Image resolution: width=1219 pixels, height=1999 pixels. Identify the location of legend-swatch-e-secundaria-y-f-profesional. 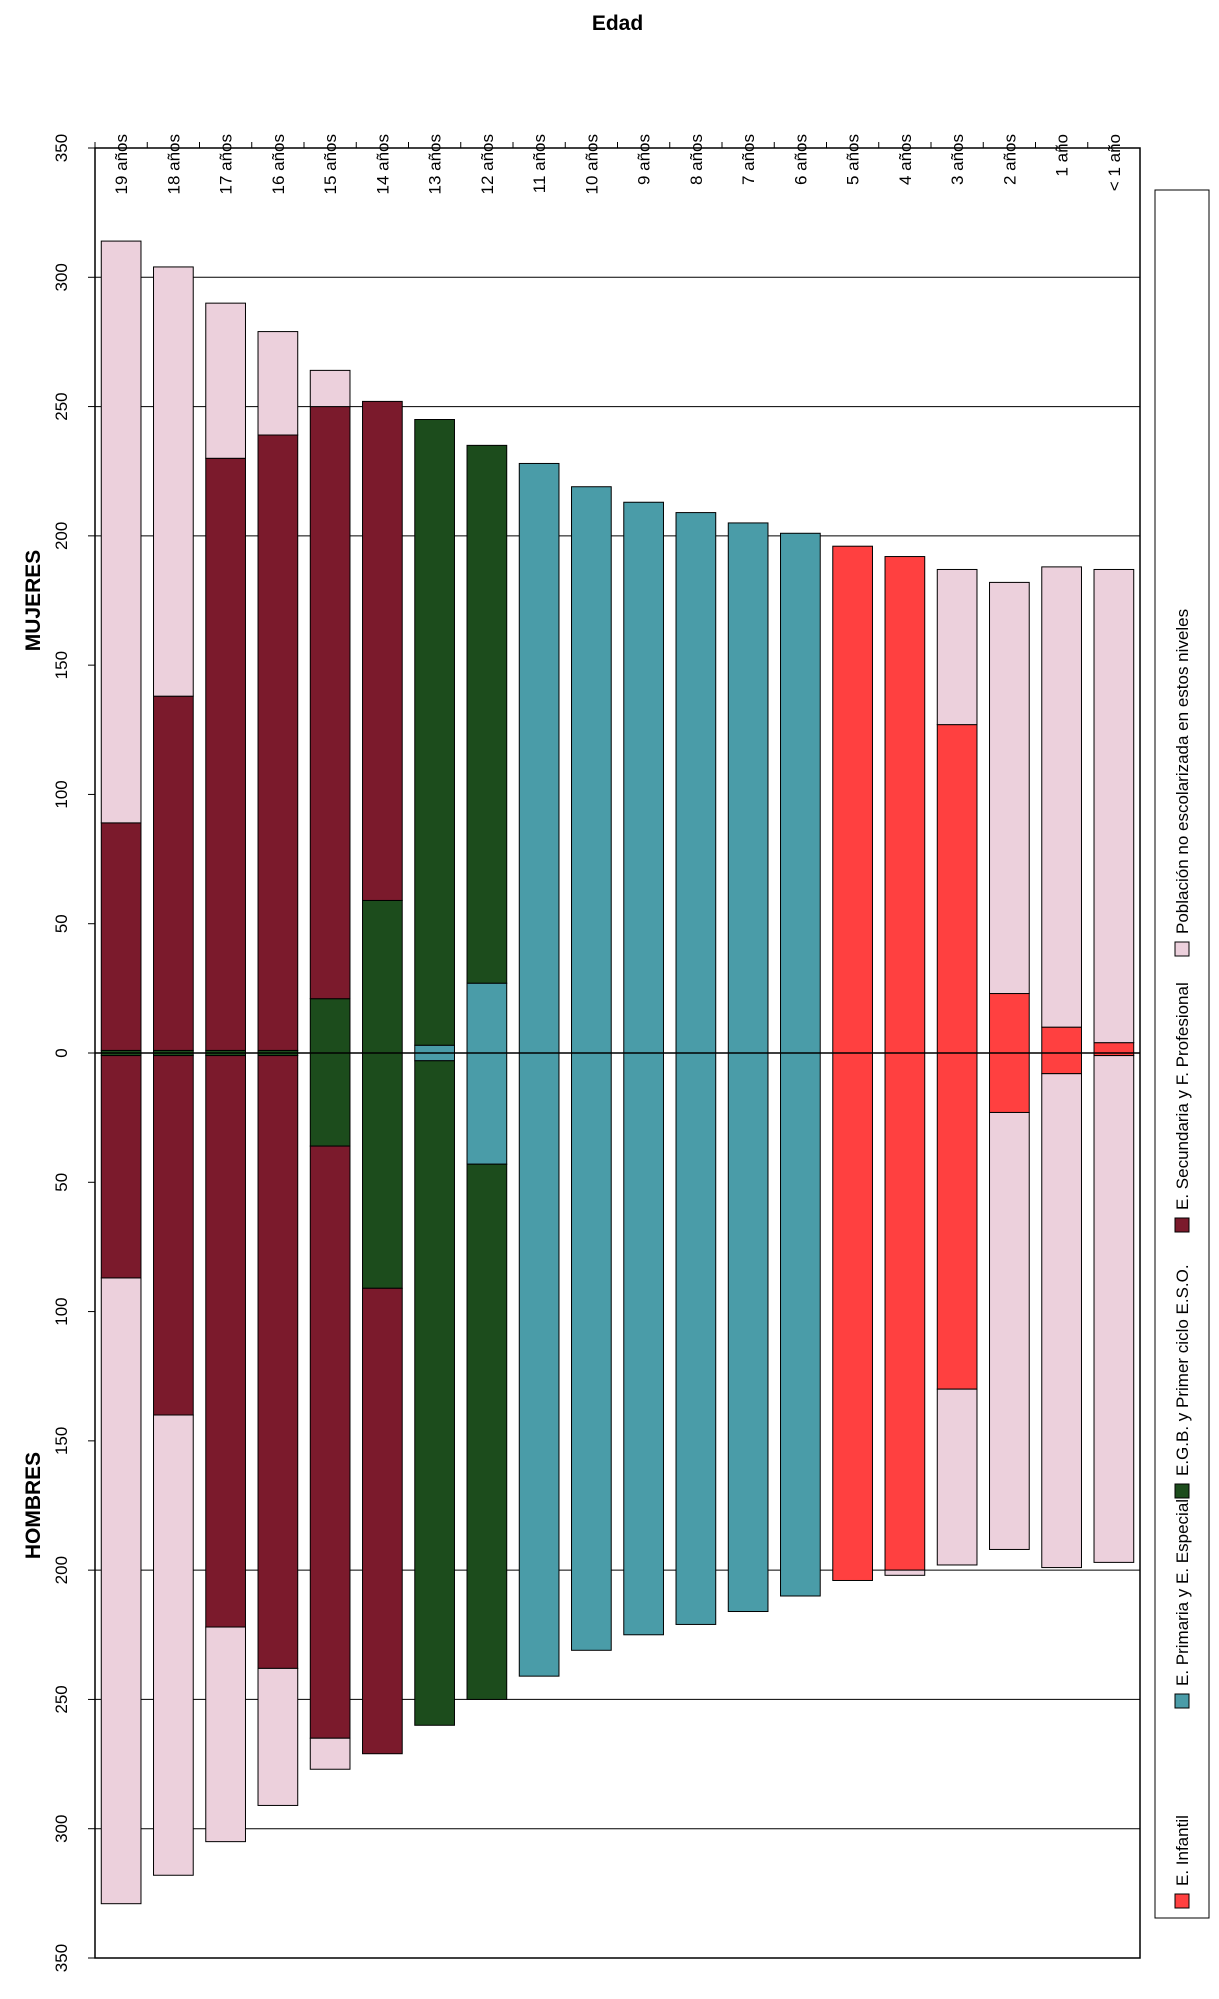
(1182, 1225).